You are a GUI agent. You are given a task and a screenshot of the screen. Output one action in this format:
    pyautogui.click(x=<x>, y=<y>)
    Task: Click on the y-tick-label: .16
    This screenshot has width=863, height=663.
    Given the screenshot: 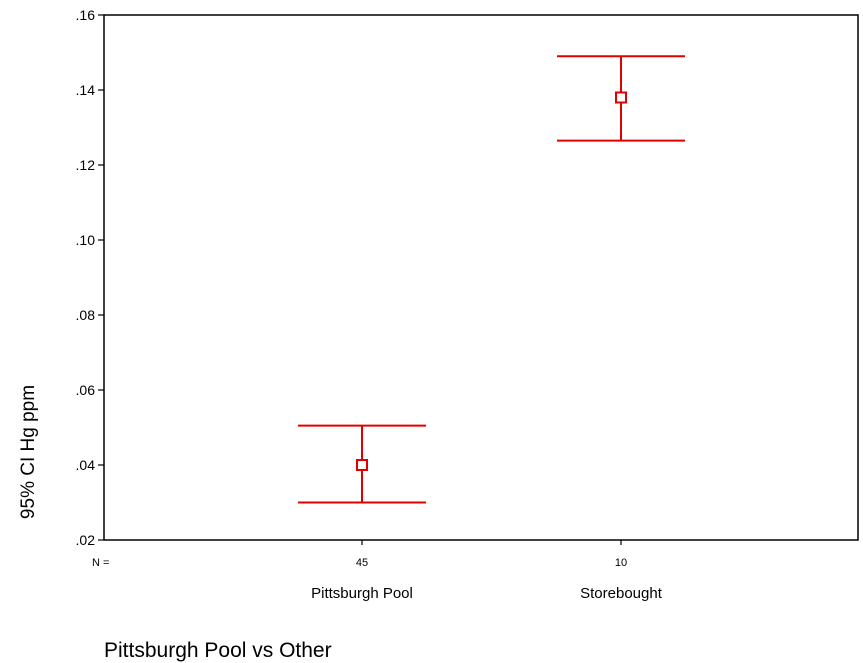 What is the action you would take?
    pyautogui.click(x=86, y=15)
    